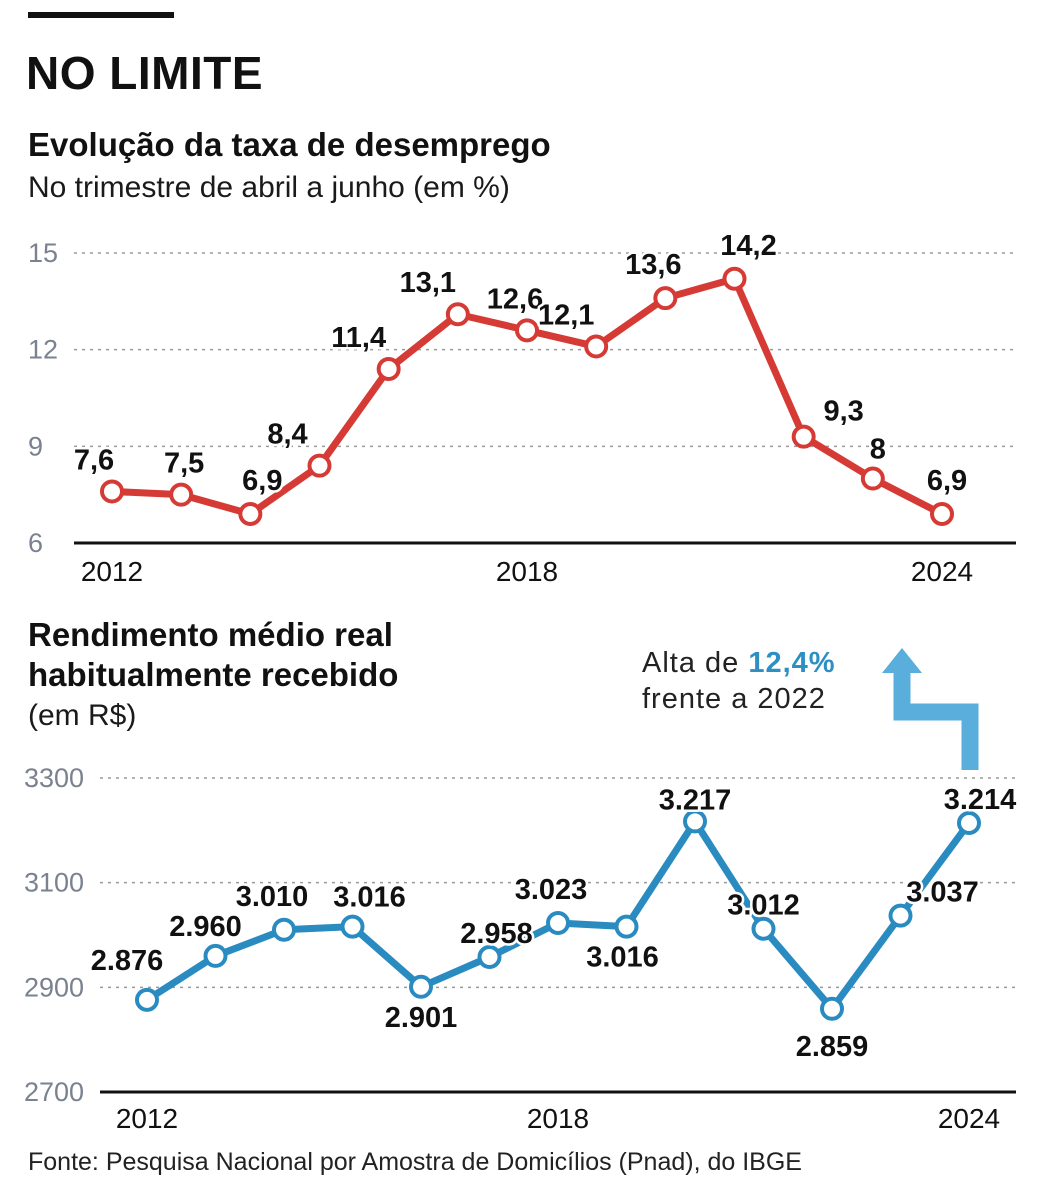  I want to click on y-tick-label: 3300, so click(54, 778).